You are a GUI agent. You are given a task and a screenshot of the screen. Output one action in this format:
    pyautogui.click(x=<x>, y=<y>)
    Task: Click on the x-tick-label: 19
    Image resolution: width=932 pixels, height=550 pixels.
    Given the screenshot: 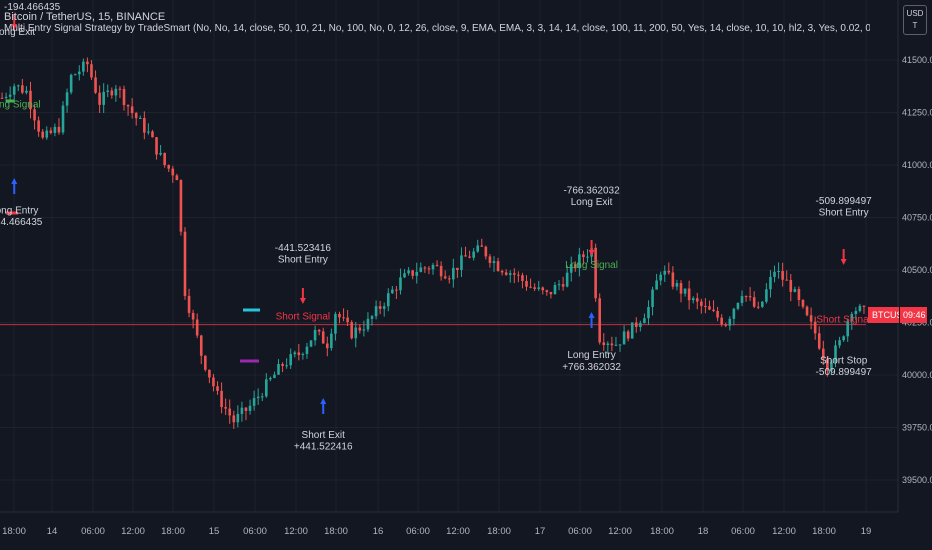 What is the action you would take?
    pyautogui.click(x=866, y=531)
    